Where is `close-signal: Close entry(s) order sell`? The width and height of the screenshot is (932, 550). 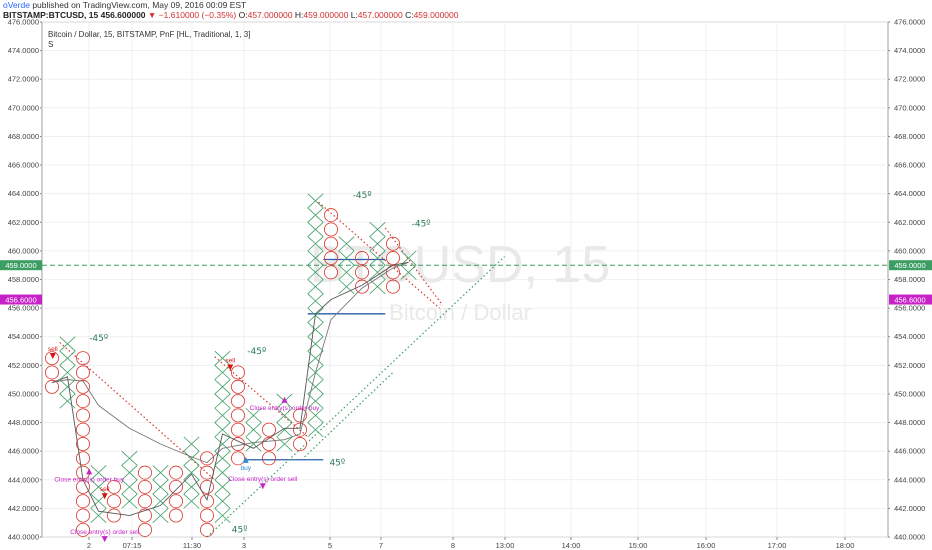
close-signal: Close entry(s) order sell is located at coordinates (263, 483).